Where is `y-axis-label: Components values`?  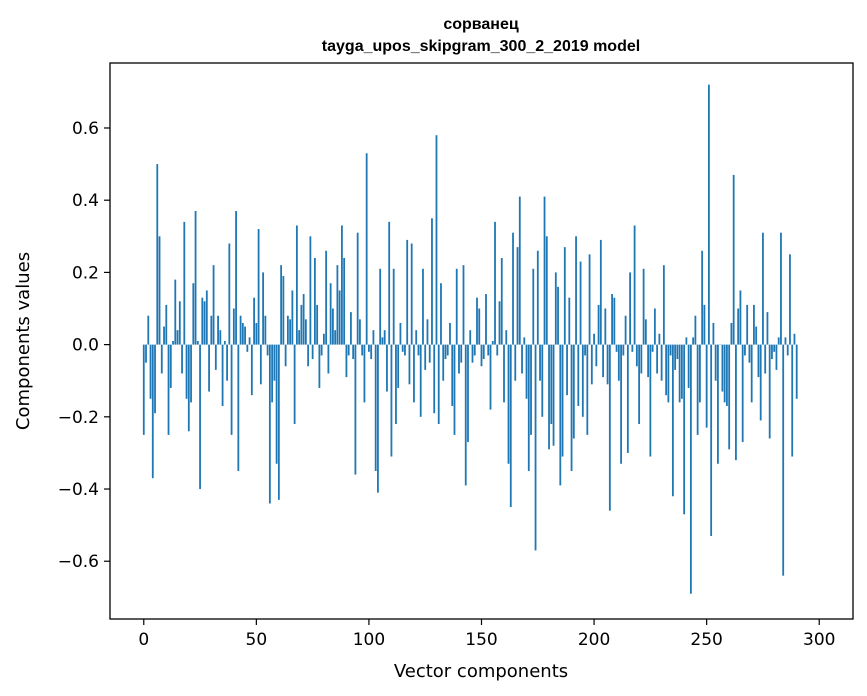 y-axis-label: Components values is located at coordinates (23, 341).